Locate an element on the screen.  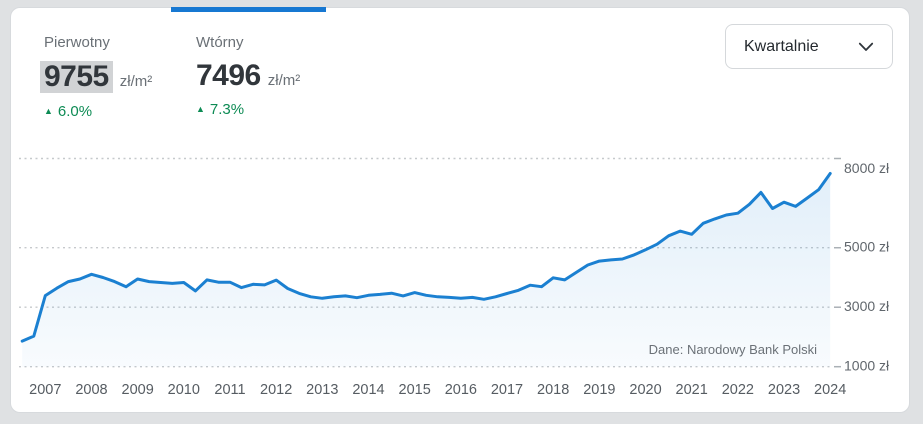
period-dropdown: Kwartalnie is located at coordinates (809, 46).